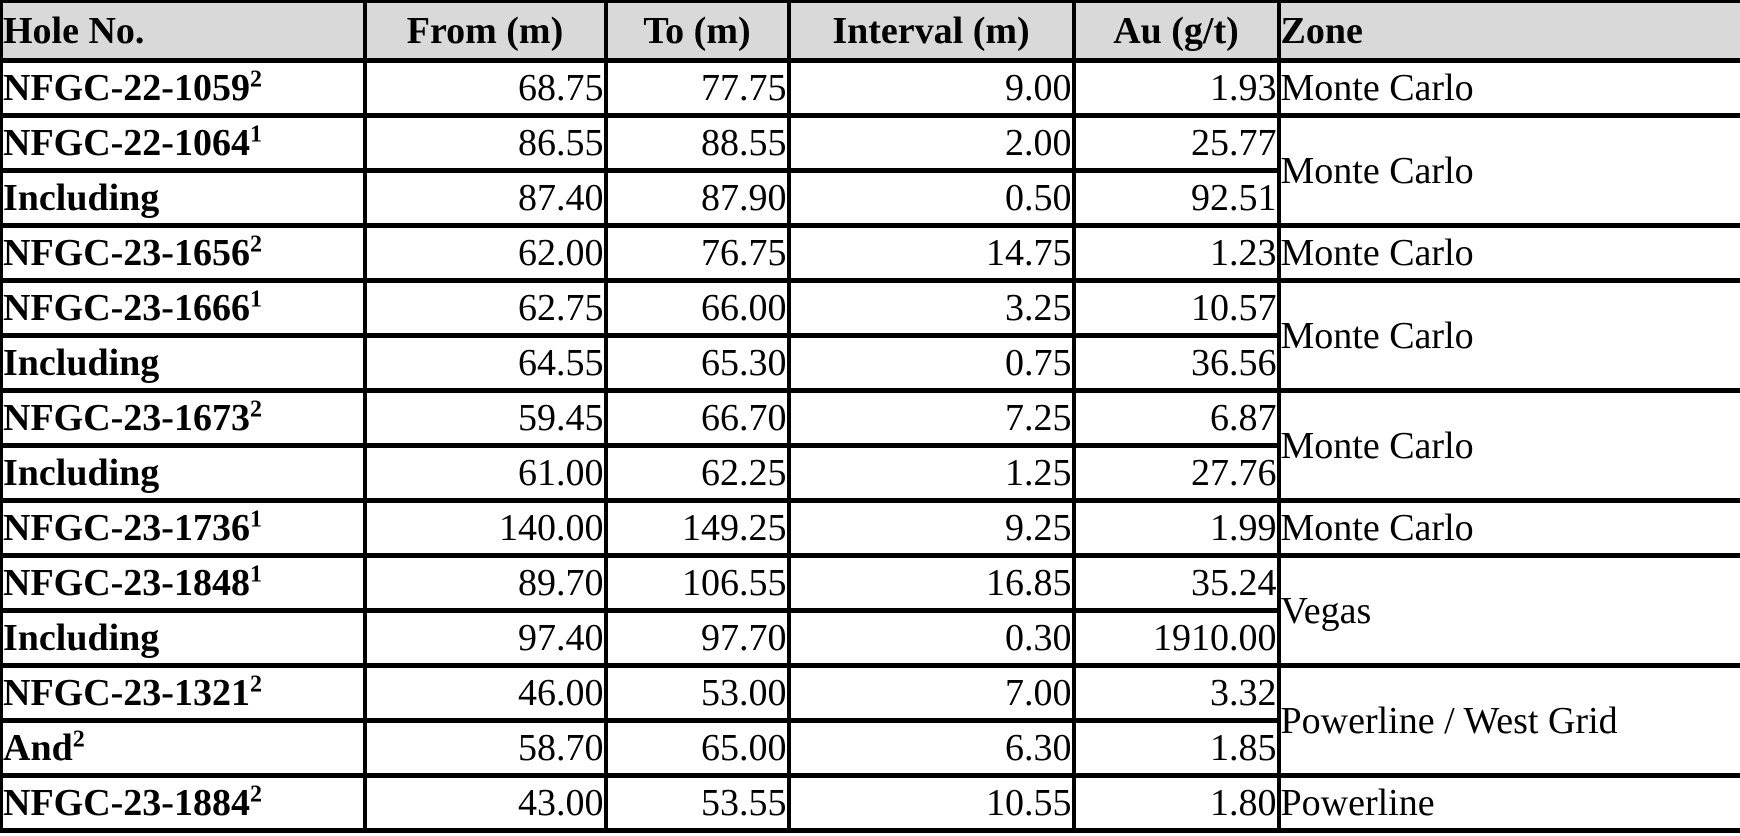 This screenshot has height=836, width=1740. I want to click on to-cell: 65.30, so click(697, 363).